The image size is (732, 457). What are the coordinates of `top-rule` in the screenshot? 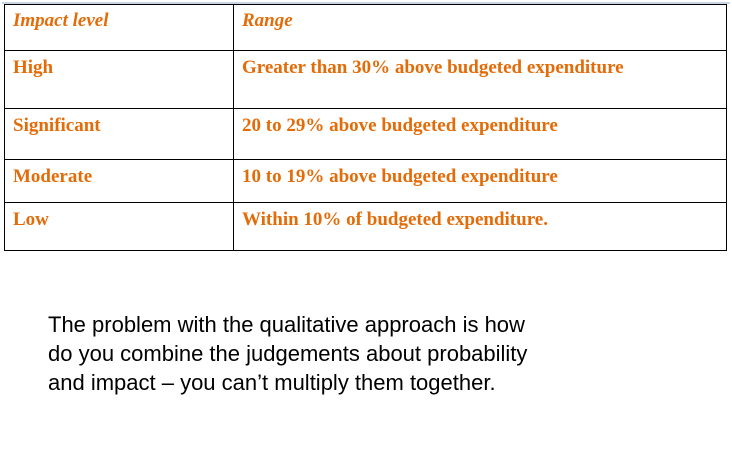 It's located at (366, 3).